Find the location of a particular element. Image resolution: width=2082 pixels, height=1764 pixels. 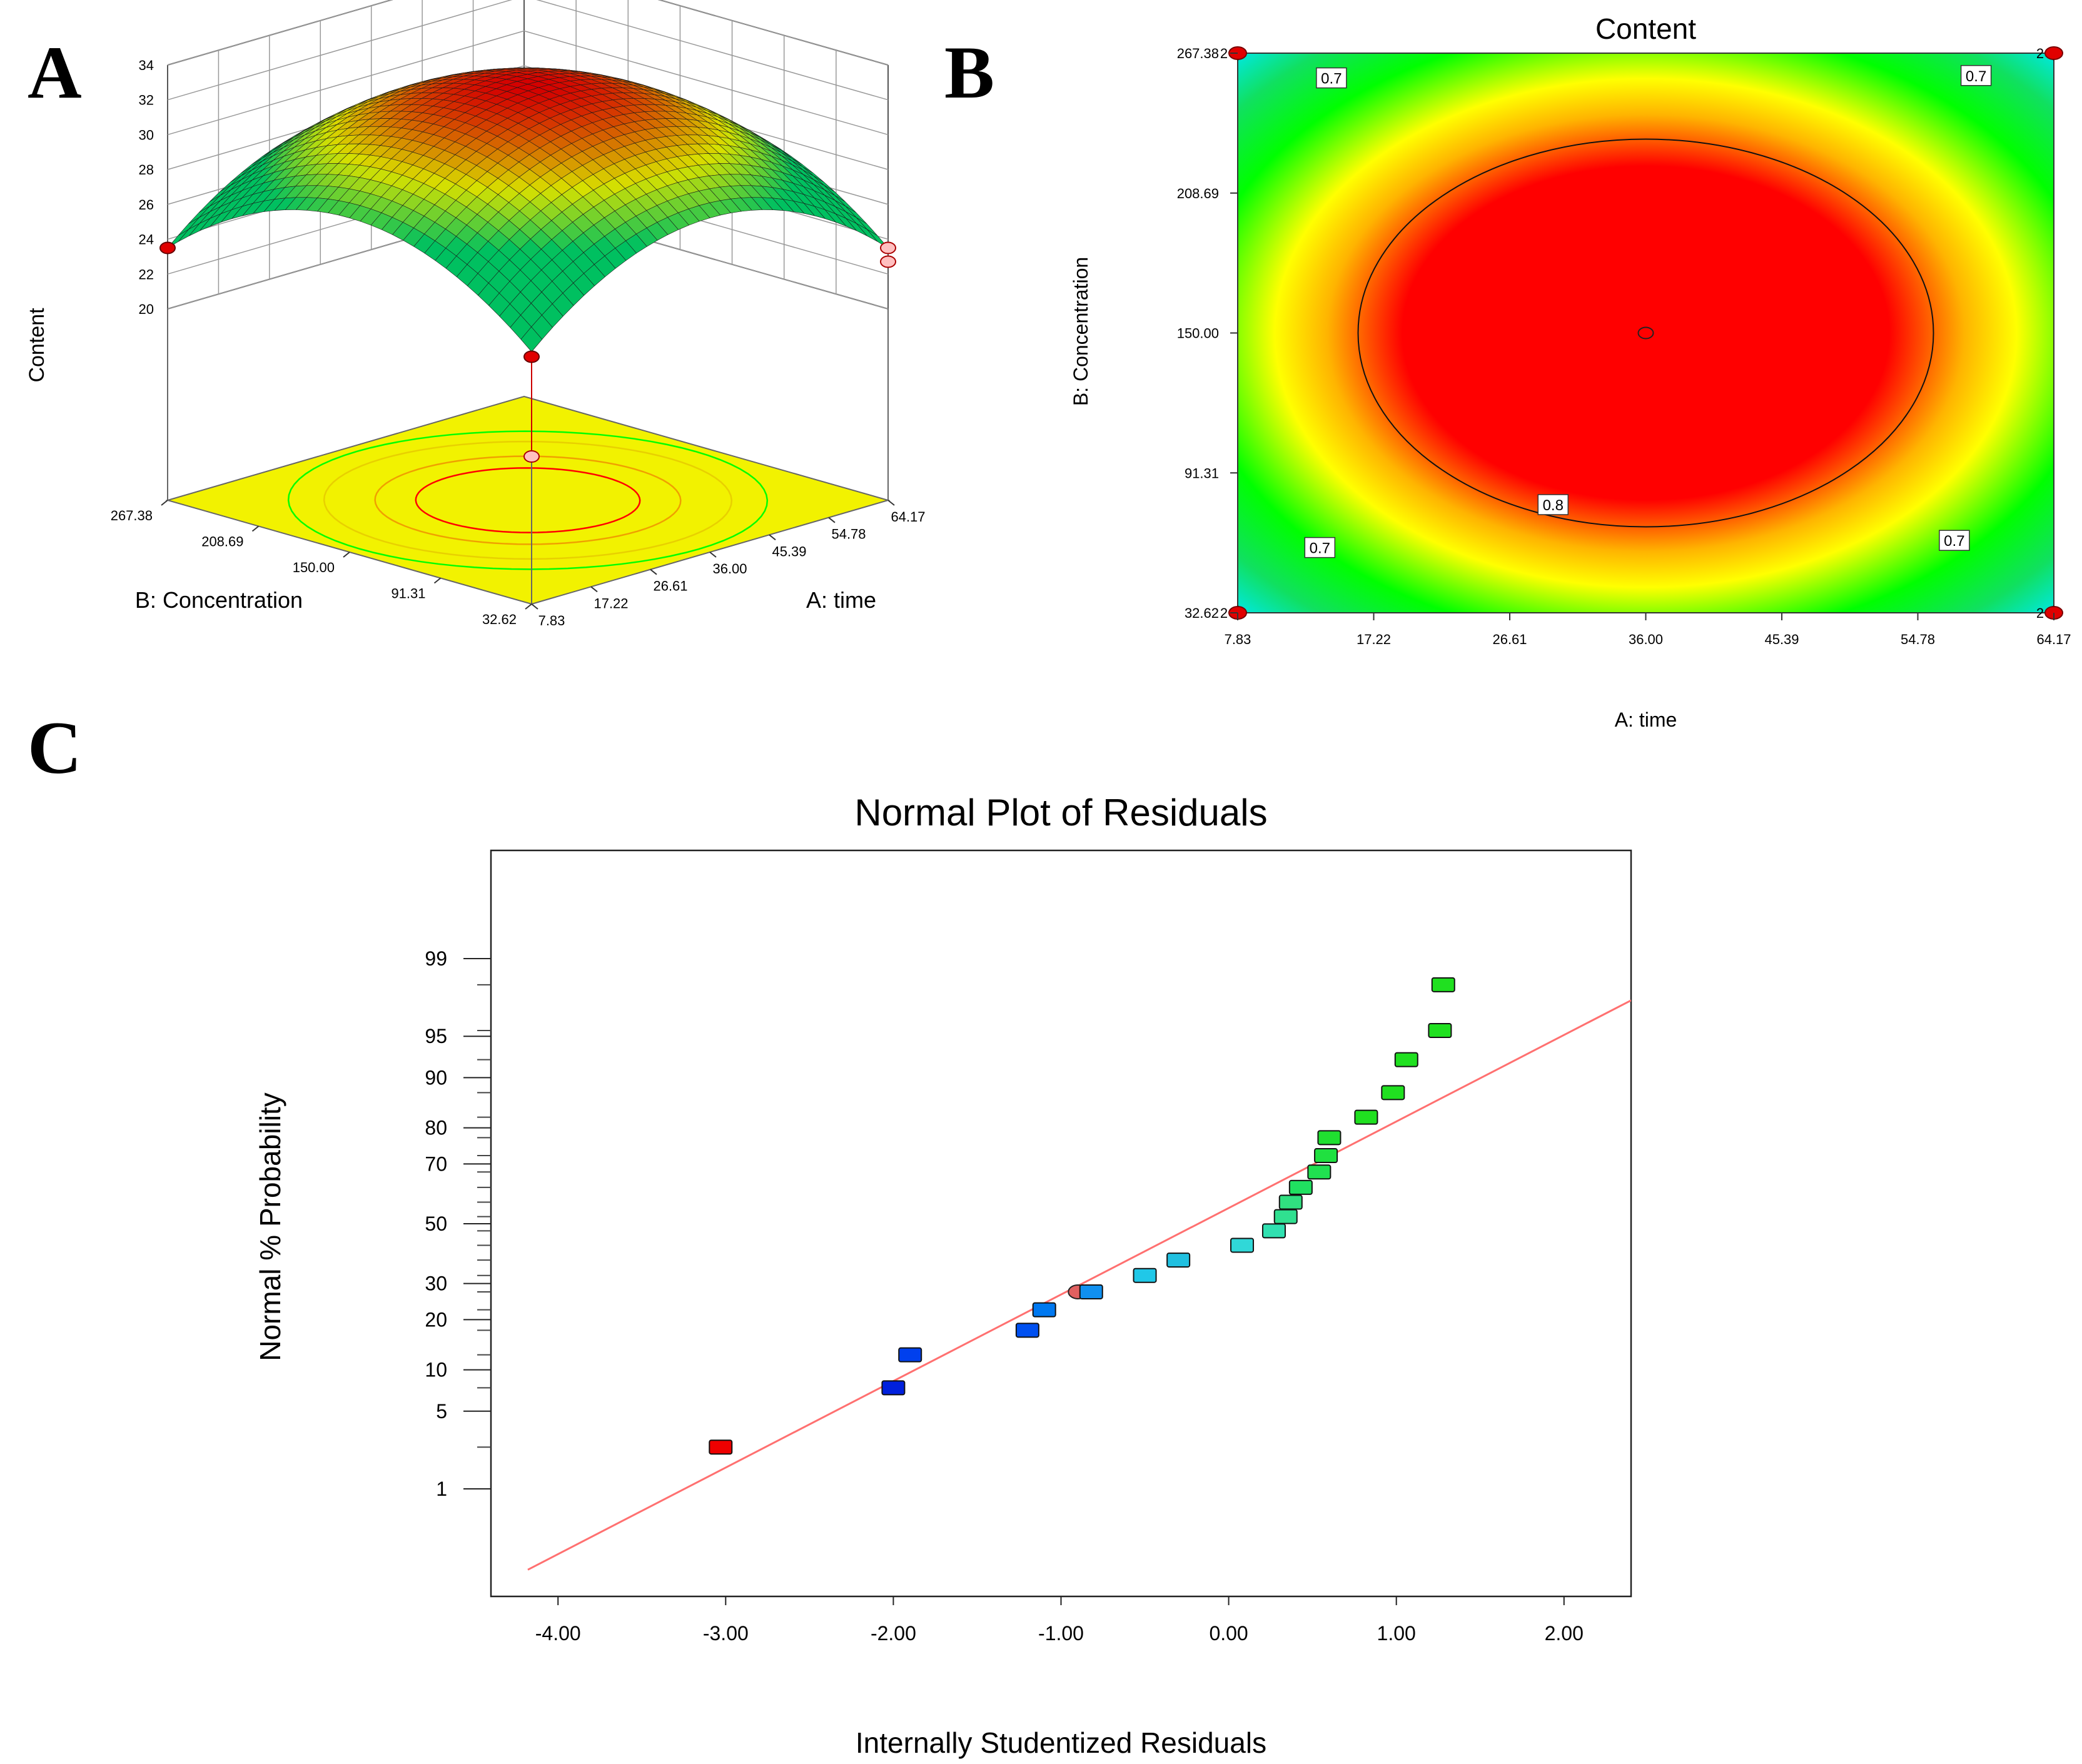

floor-contour-line is located at coordinates (528, 500).